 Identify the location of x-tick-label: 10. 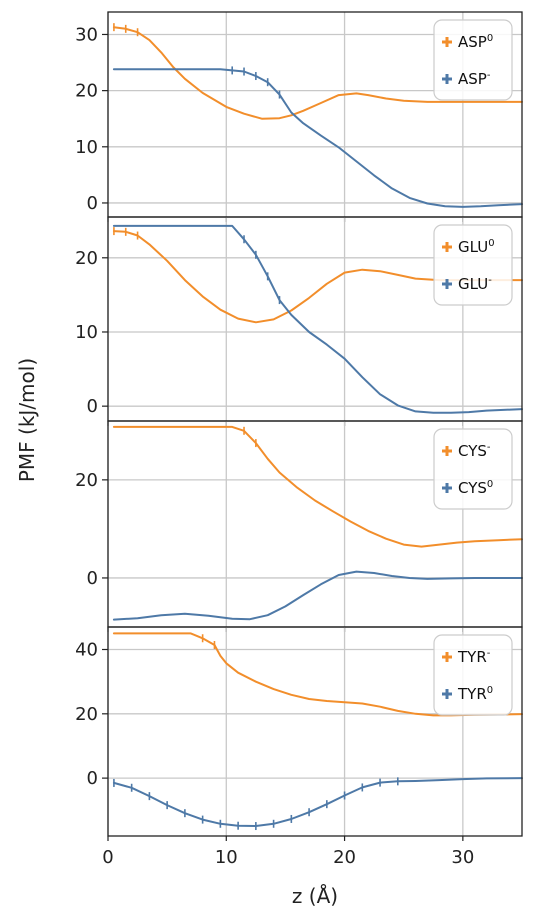
(226, 857).